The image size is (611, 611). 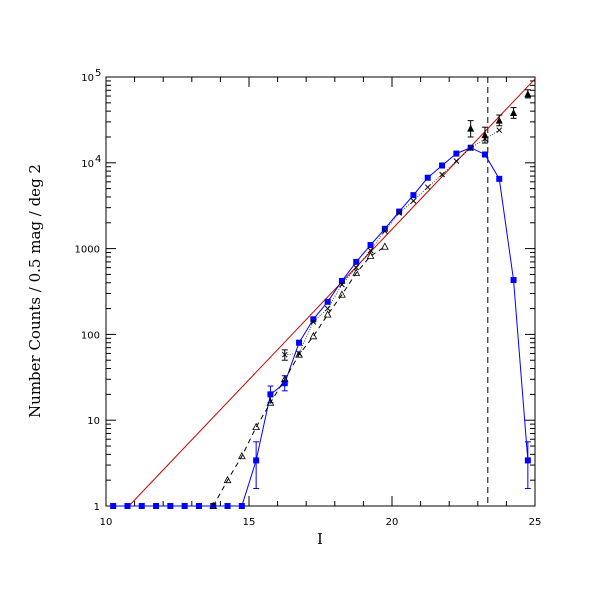 What do you see at coordinates (392, 522) in the screenshot?
I see `x-tick-label: 20` at bounding box center [392, 522].